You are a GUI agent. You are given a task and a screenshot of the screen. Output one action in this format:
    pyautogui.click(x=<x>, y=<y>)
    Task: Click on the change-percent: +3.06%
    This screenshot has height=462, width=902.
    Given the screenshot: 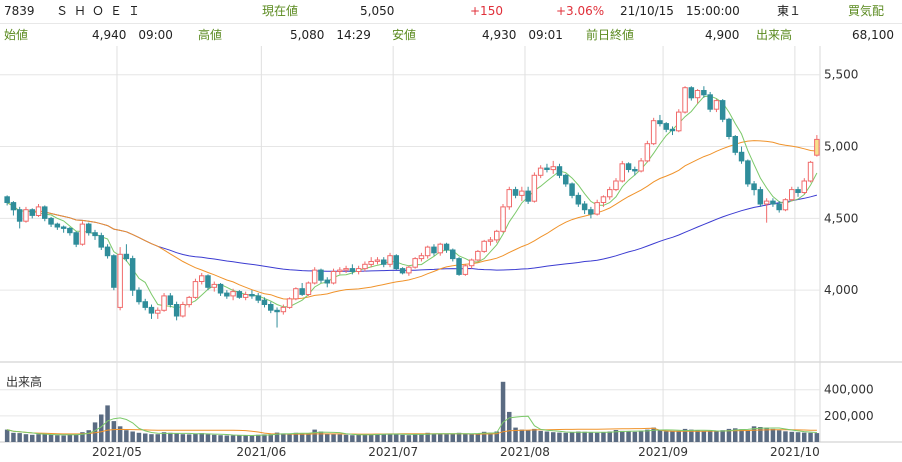 What is the action you would take?
    pyautogui.click(x=580, y=11)
    